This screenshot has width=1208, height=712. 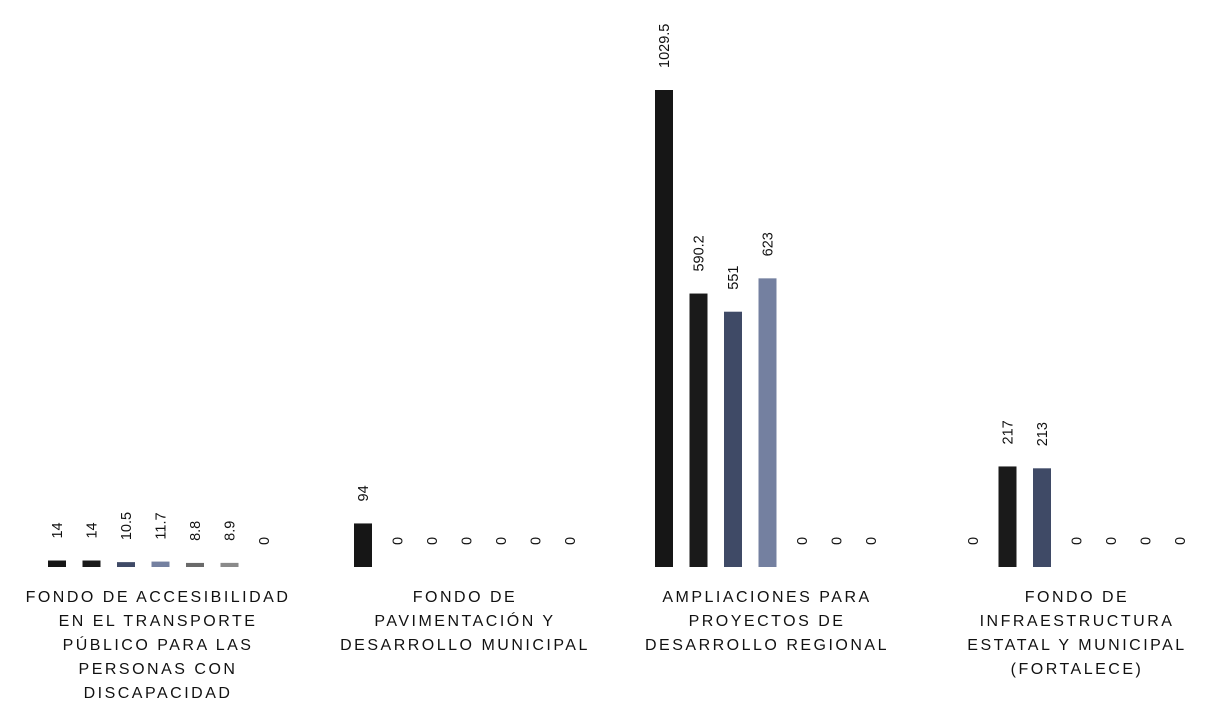 What do you see at coordinates (1009, 432) in the screenshot?
I see `data-label: 217` at bounding box center [1009, 432].